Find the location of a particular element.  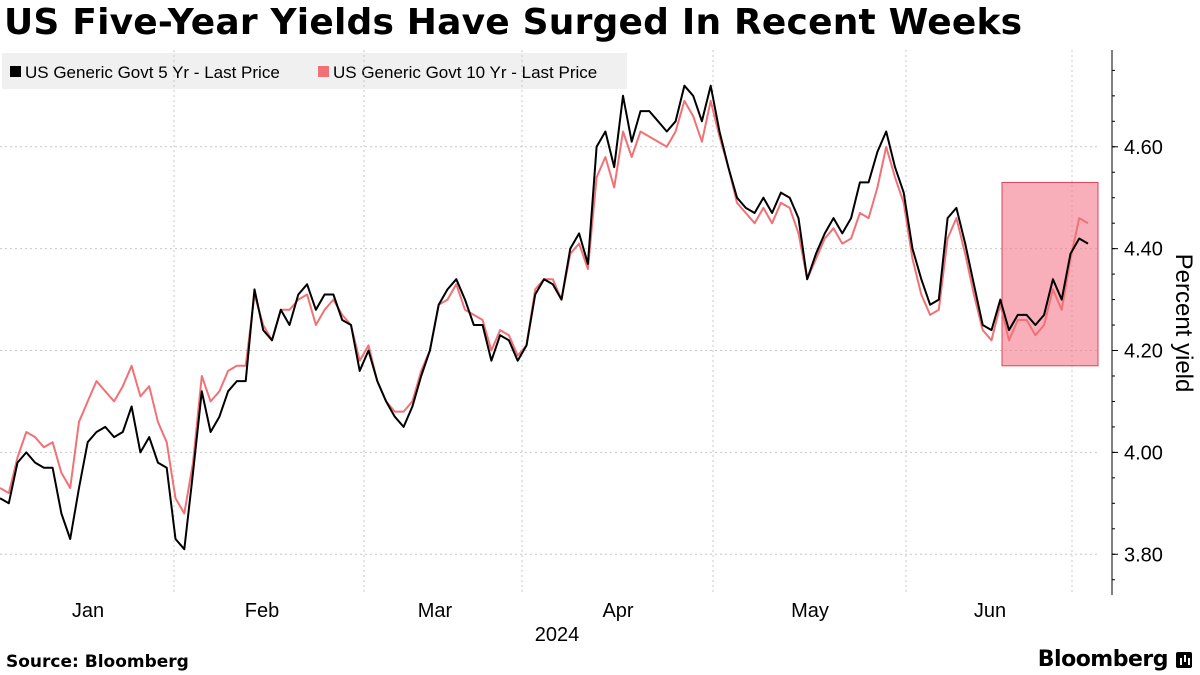

source-note: Source: Bloomberg is located at coordinates (97, 662).